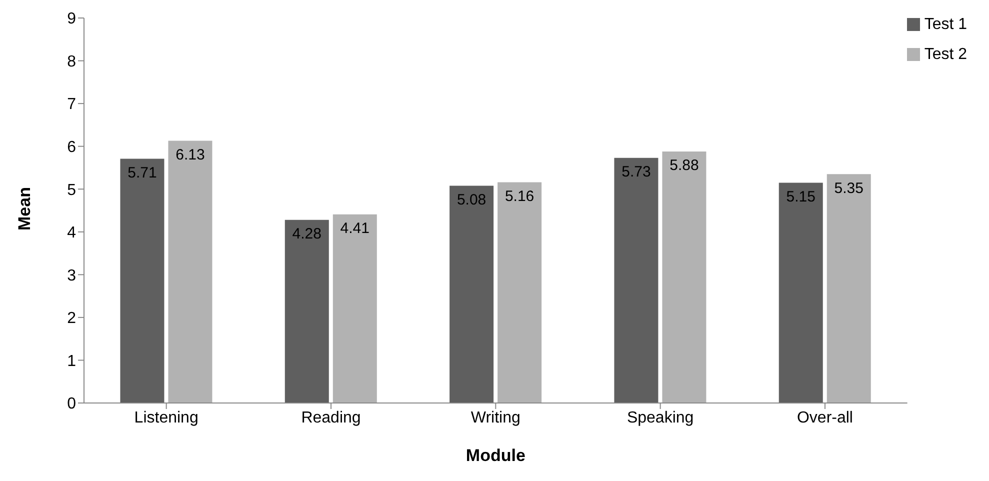  Describe the element at coordinates (684, 165) in the screenshot. I see `data-label: 5.88` at that location.